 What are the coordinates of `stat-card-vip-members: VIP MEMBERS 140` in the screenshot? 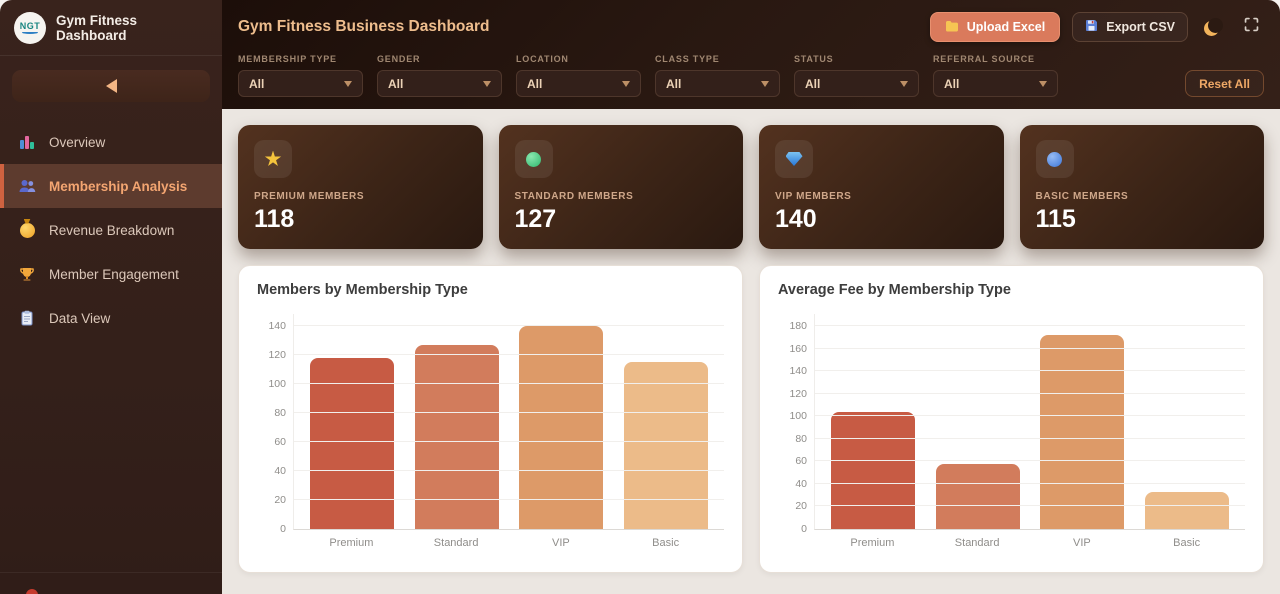 It's located at (881, 187).